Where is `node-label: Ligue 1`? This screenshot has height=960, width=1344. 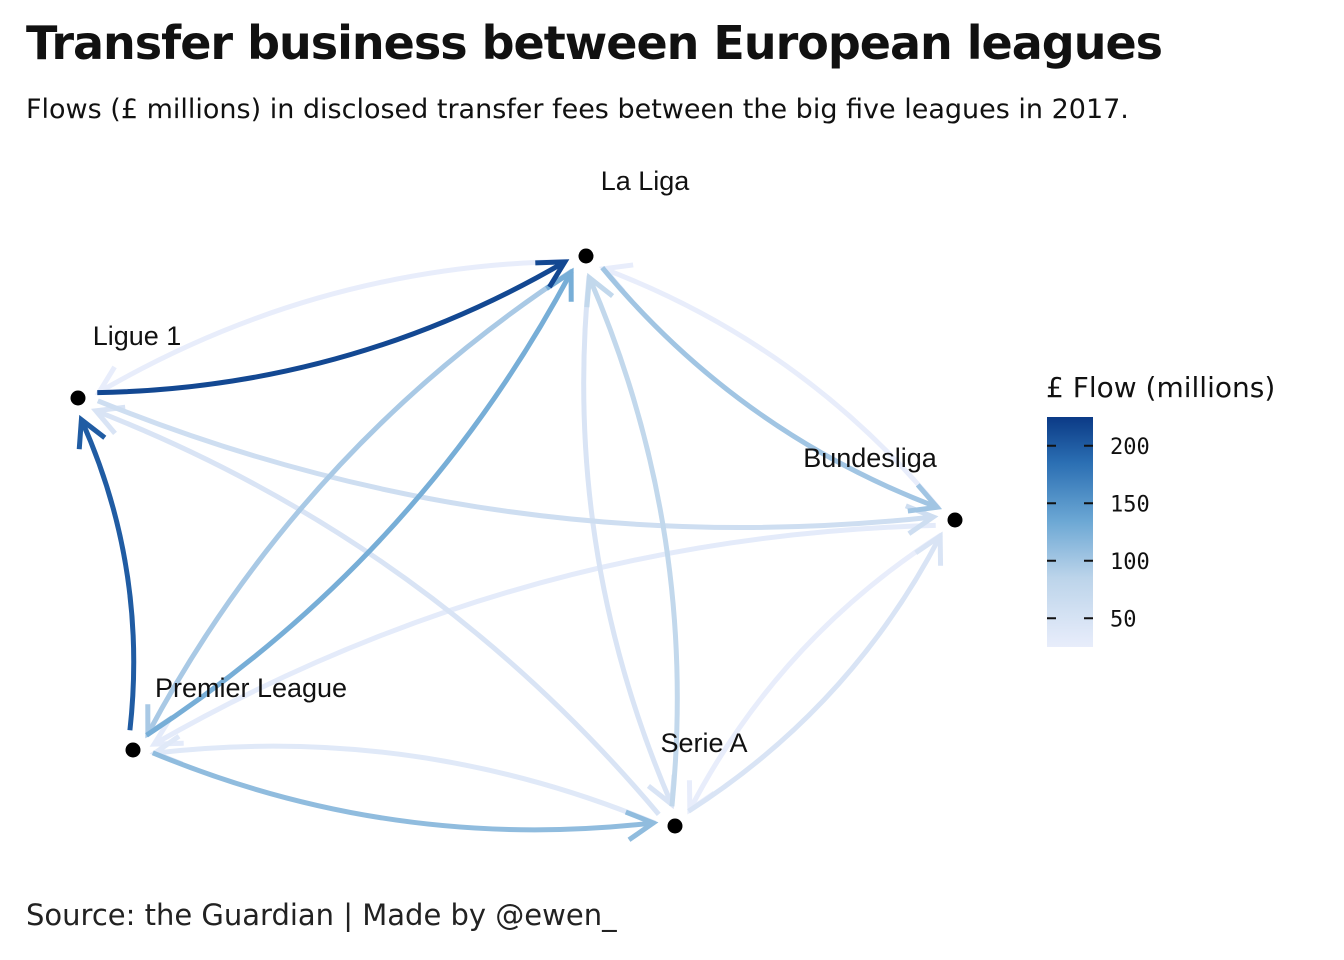 node-label: Ligue 1 is located at coordinates (137, 336).